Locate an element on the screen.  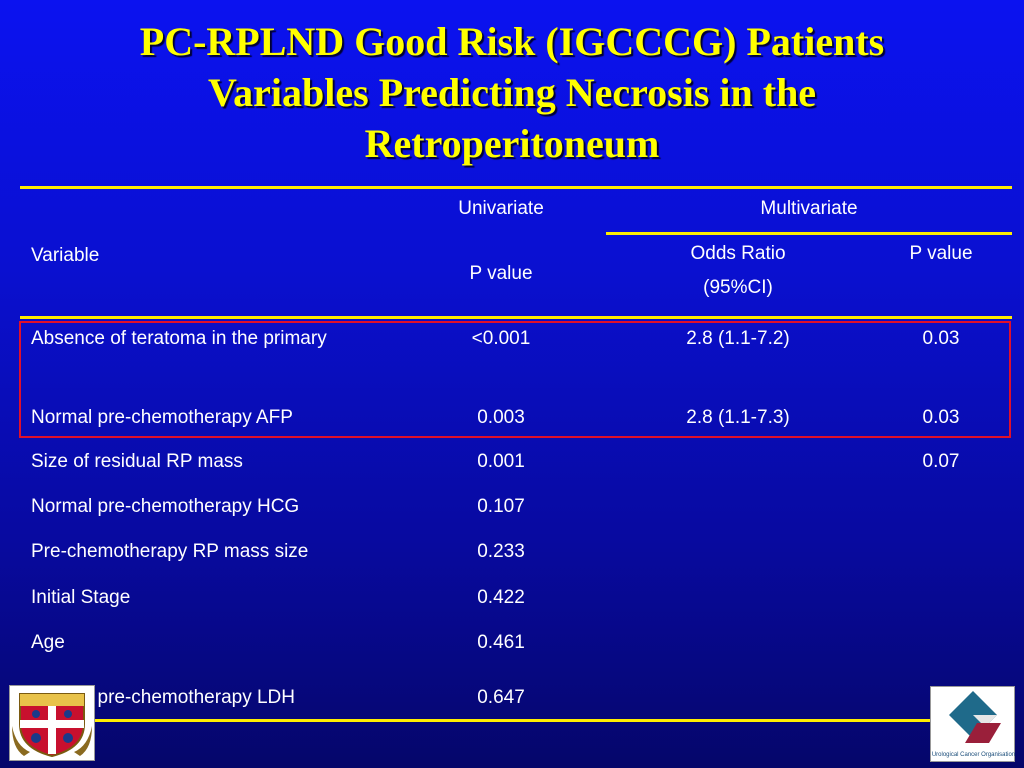
row-6-variable: Initial Stage is located at coordinates (81, 597).